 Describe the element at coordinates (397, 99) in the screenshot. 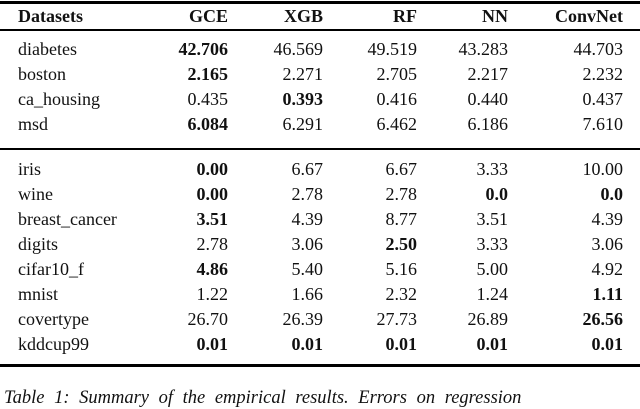

I see `value-cell-rf: 0.416` at that location.